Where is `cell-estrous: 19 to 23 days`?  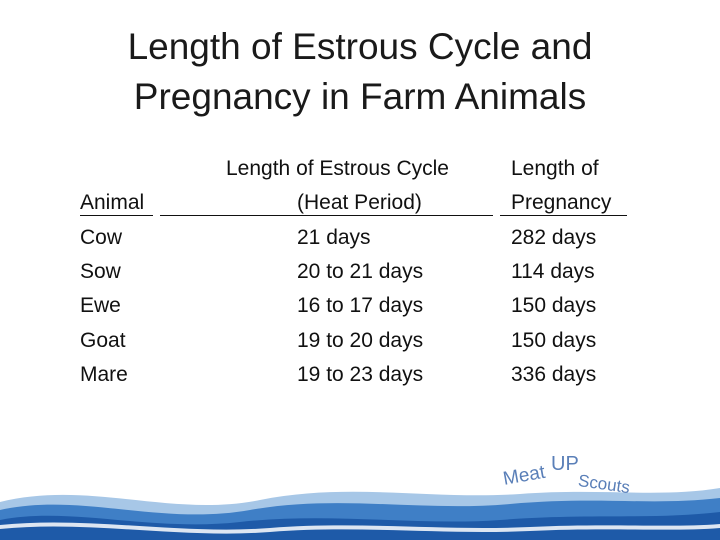 cell-estrous: 19 to 23 days is located at coordinates (360, 374).